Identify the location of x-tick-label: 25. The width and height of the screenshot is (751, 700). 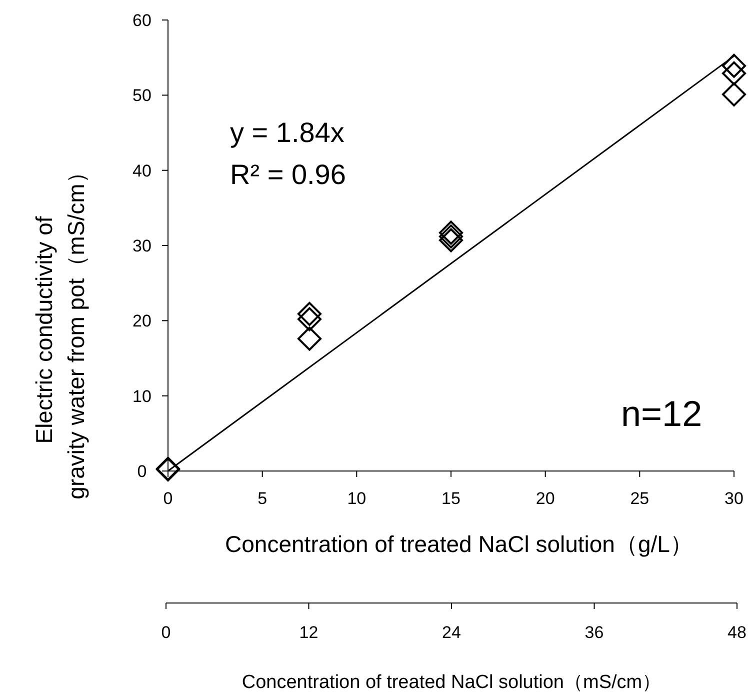
(640, 498).